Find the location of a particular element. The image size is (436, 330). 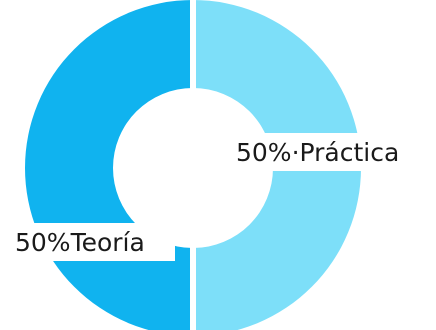

slice-separator is located at coordinates (193, 165).